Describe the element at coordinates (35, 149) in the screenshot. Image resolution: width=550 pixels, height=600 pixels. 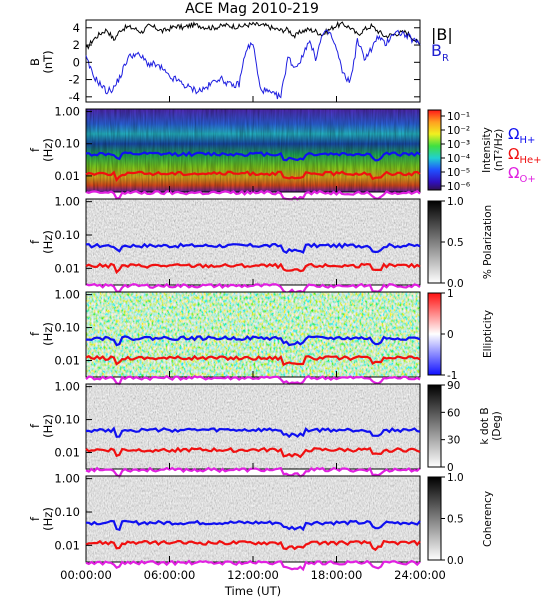
I see `panel-intensity-ylabel-1: f` at that location.